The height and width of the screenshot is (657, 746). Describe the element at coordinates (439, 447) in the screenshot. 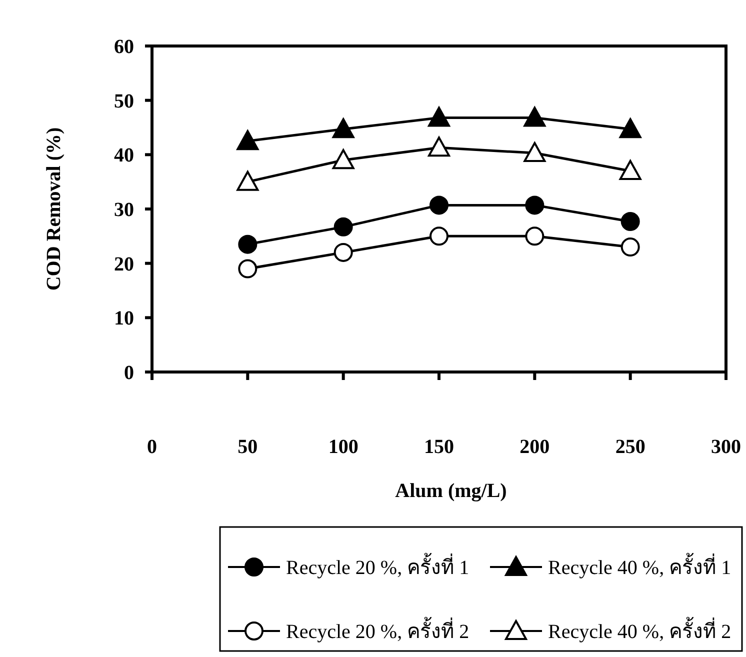

I see `x-tick-label: 150` at that location.